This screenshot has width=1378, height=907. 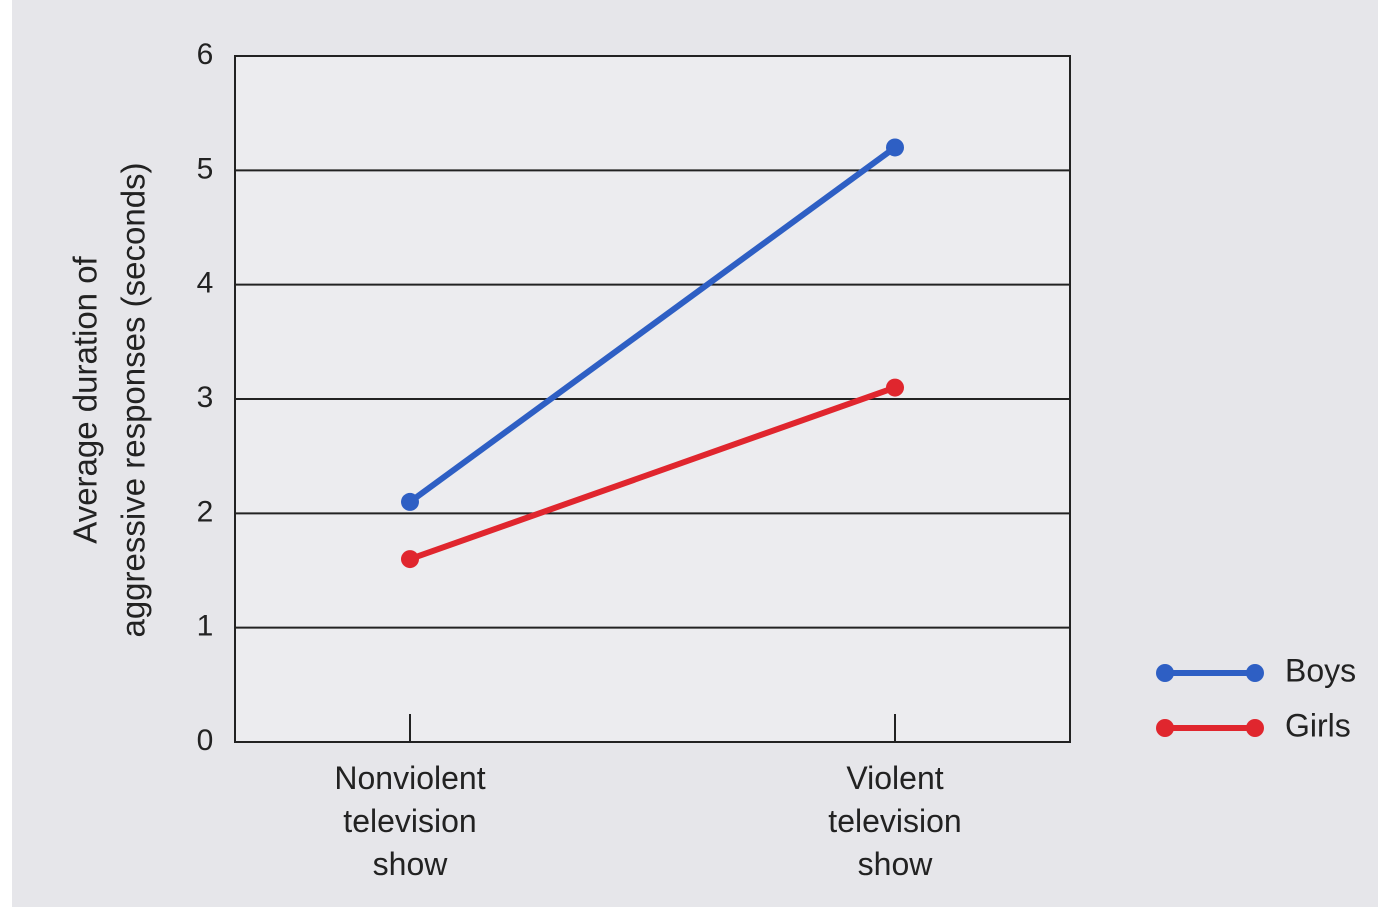 What do you see at coordinates (205, 54) in the screenshot?
I see `y-tick-label: 6` at bounding box center [205, 54].